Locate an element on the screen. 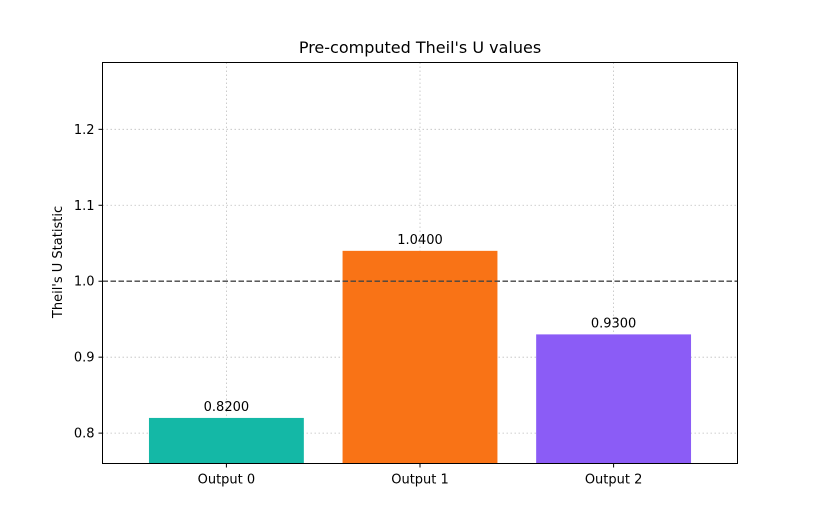  y-tick-label: 1.2 is located at coordinates (84, 130).